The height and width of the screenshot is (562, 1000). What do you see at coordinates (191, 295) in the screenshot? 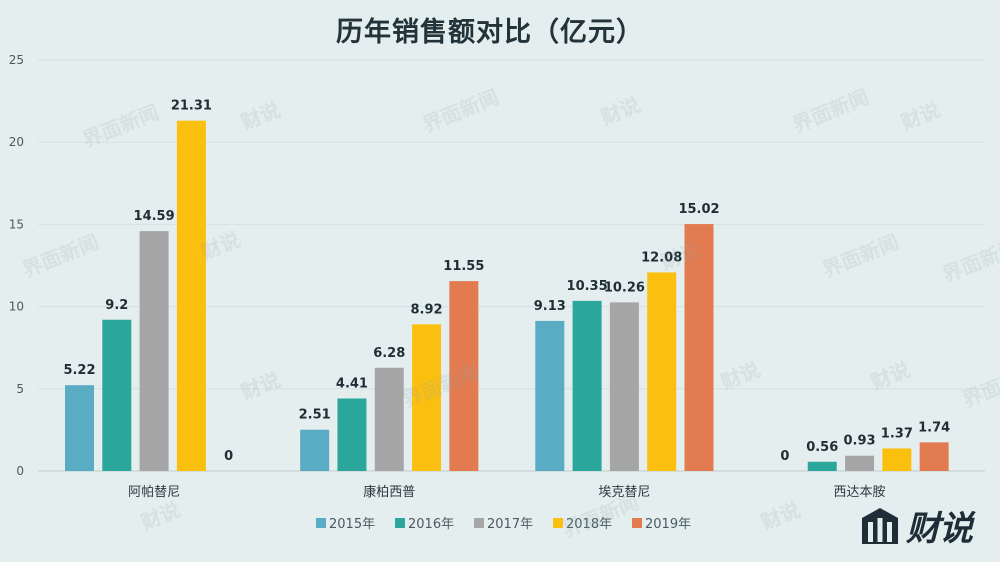
I see `bar-阿帕替尼-2018年` at bounding box center [191, 295].